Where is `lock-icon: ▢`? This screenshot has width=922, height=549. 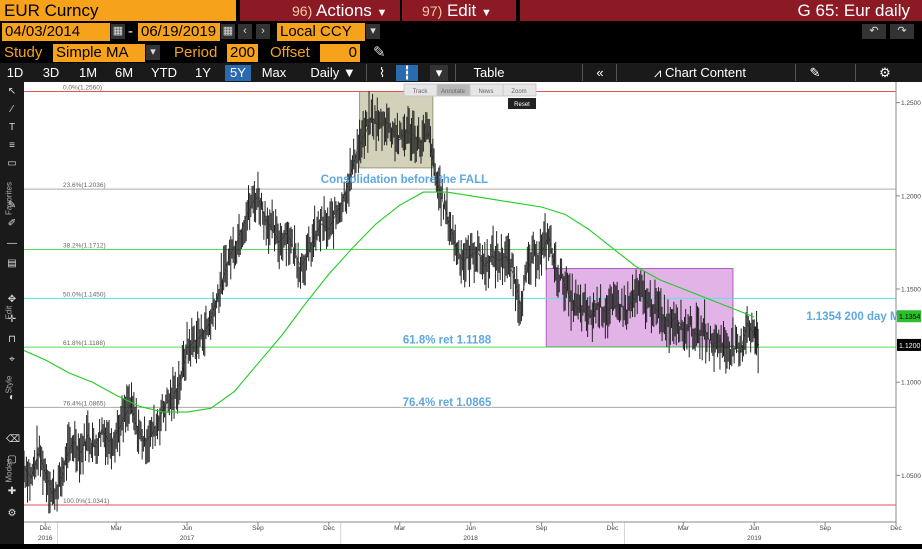 lock-icon: ▢ is located at coordinates (12, 459).